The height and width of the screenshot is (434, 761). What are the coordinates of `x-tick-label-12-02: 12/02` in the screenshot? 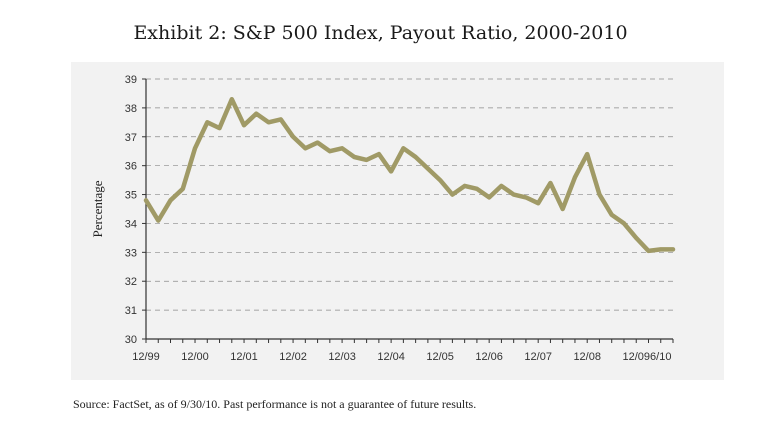 It's located at (293, 357).